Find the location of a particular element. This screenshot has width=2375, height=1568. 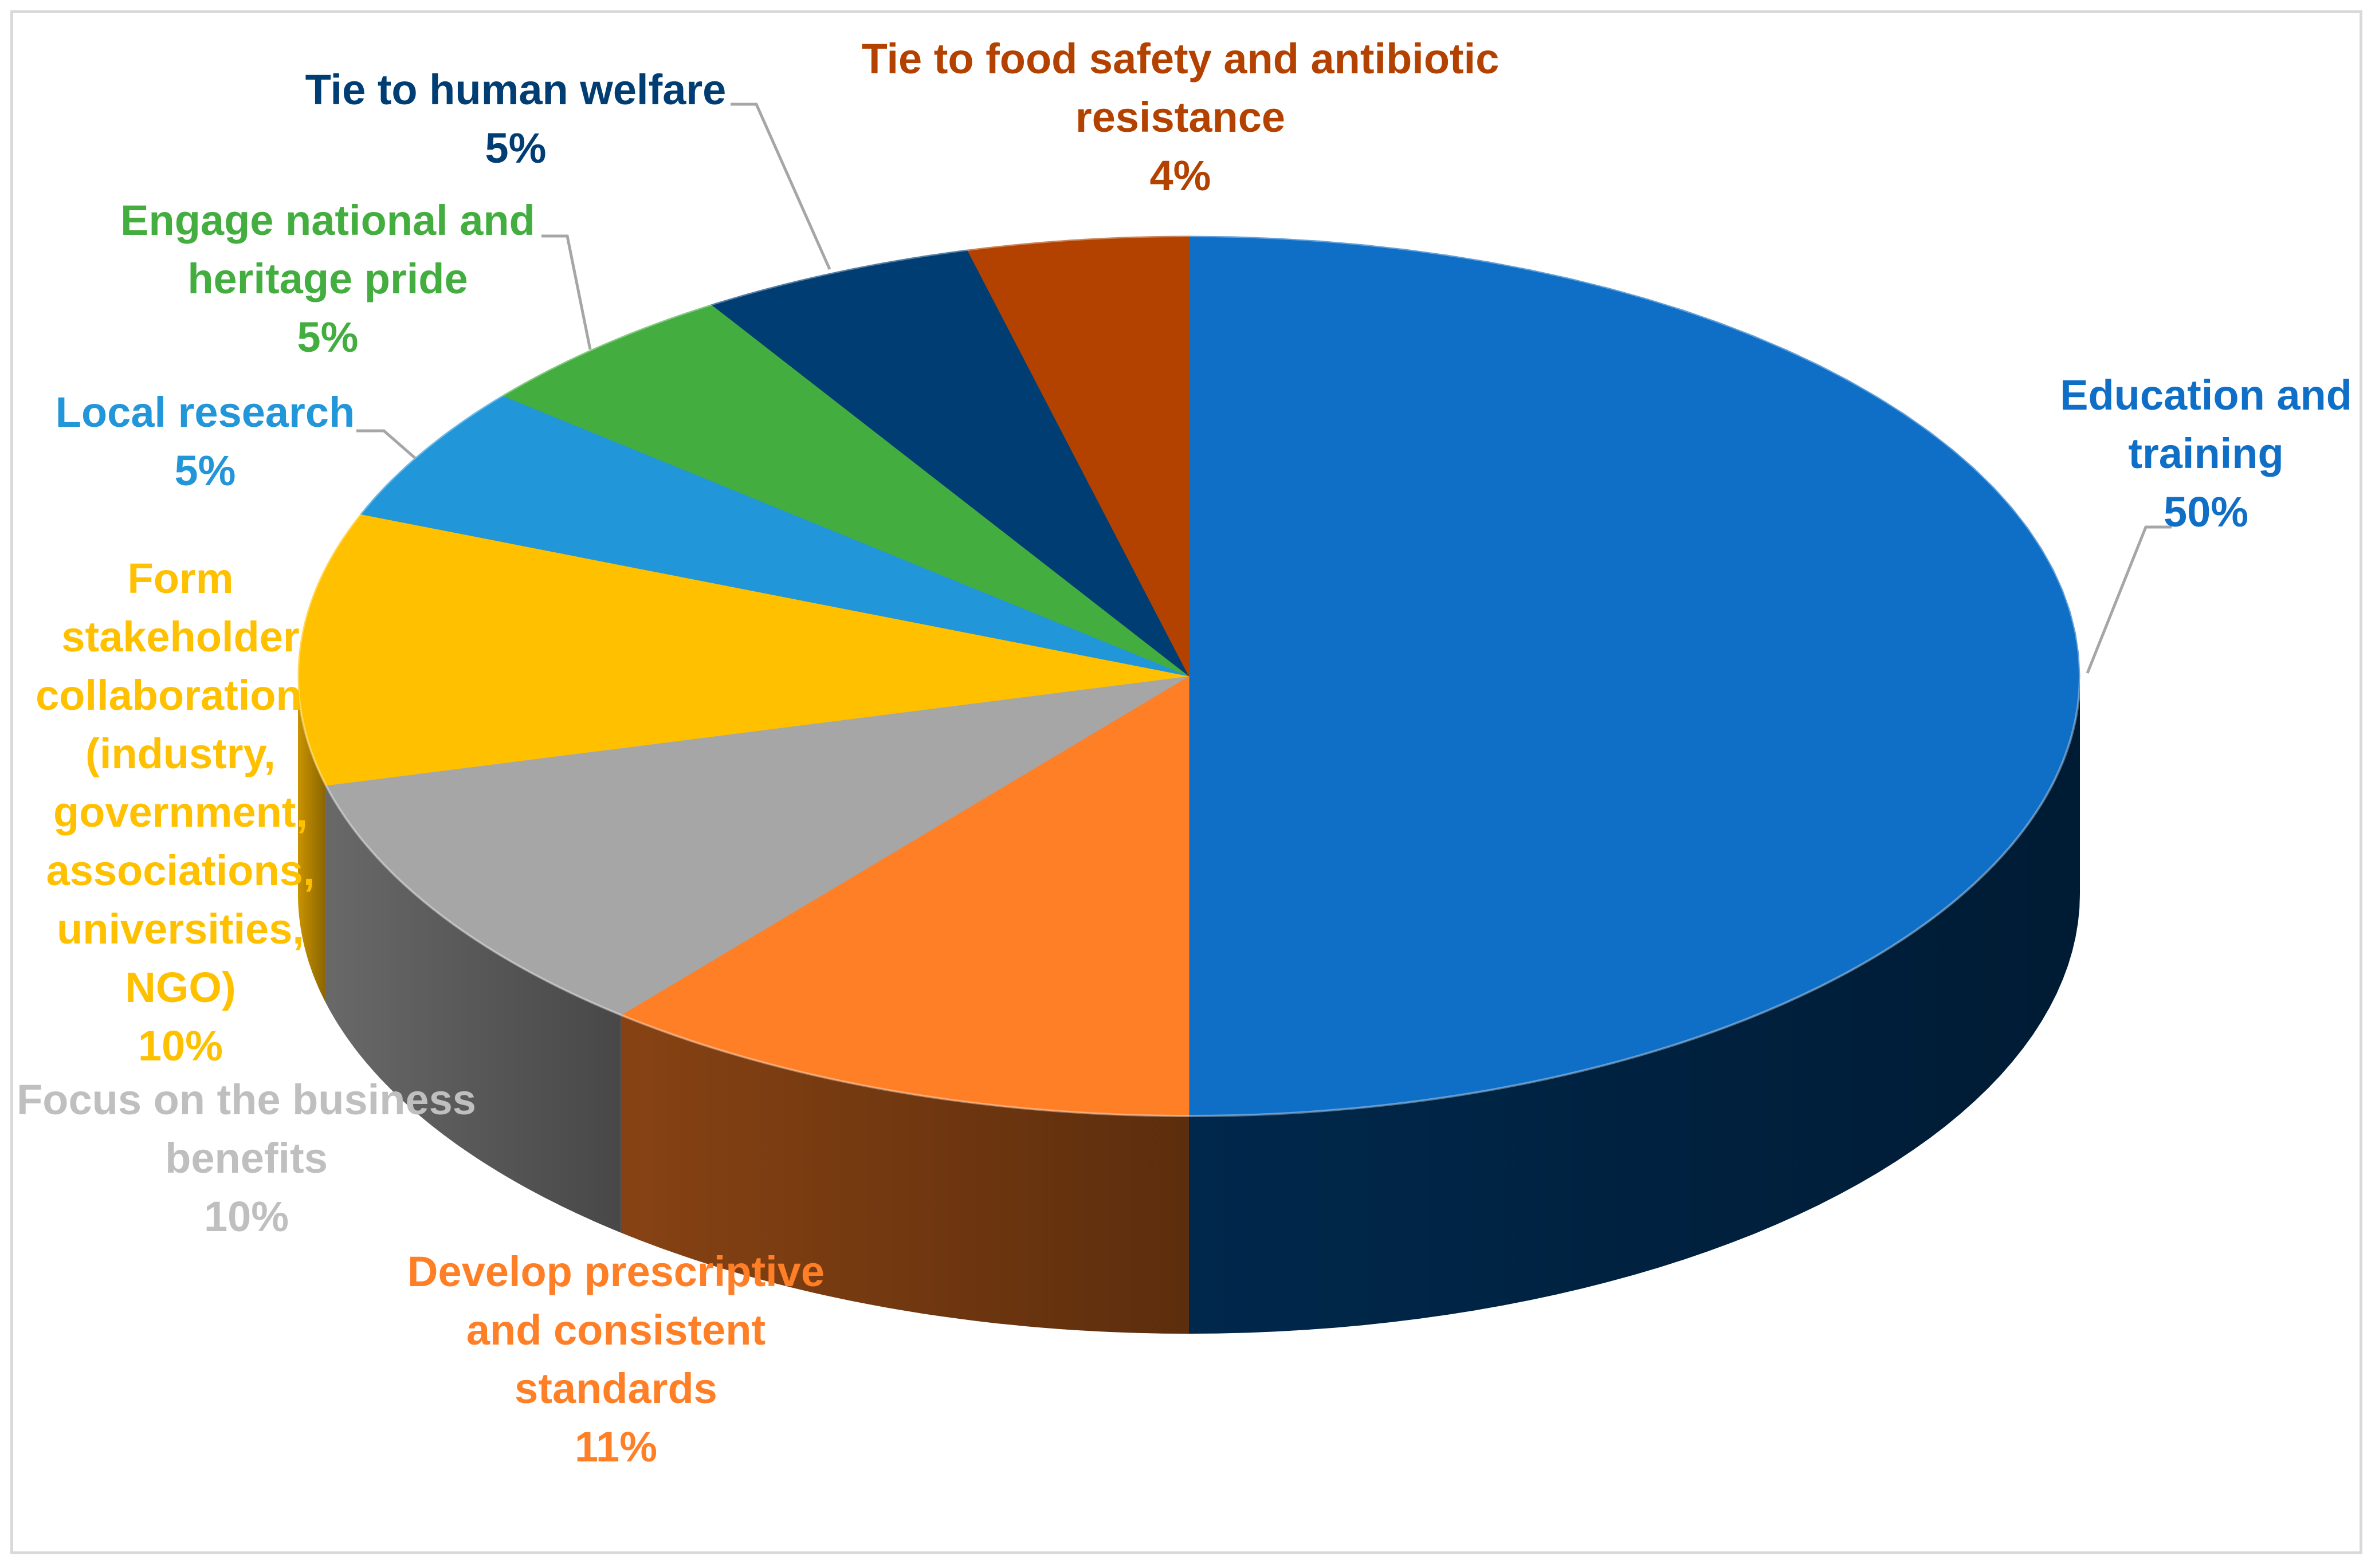

slice-develop-prescriptive-and-consistent-standards is located at coordinates (905, 896).